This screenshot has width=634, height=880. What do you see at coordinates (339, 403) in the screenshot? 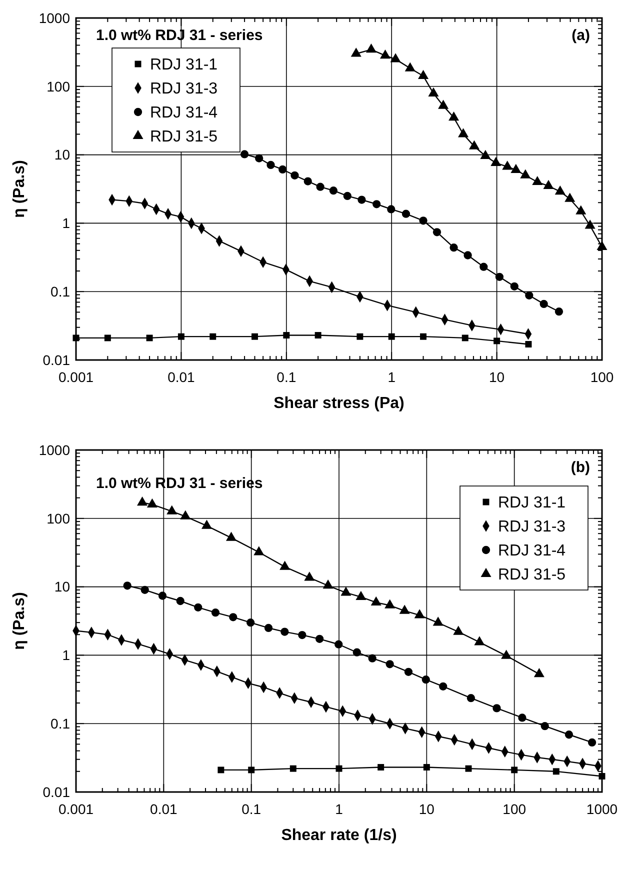
I see `x-axis-title: Shear stress (Pa)` at bounding box center [339, 403].